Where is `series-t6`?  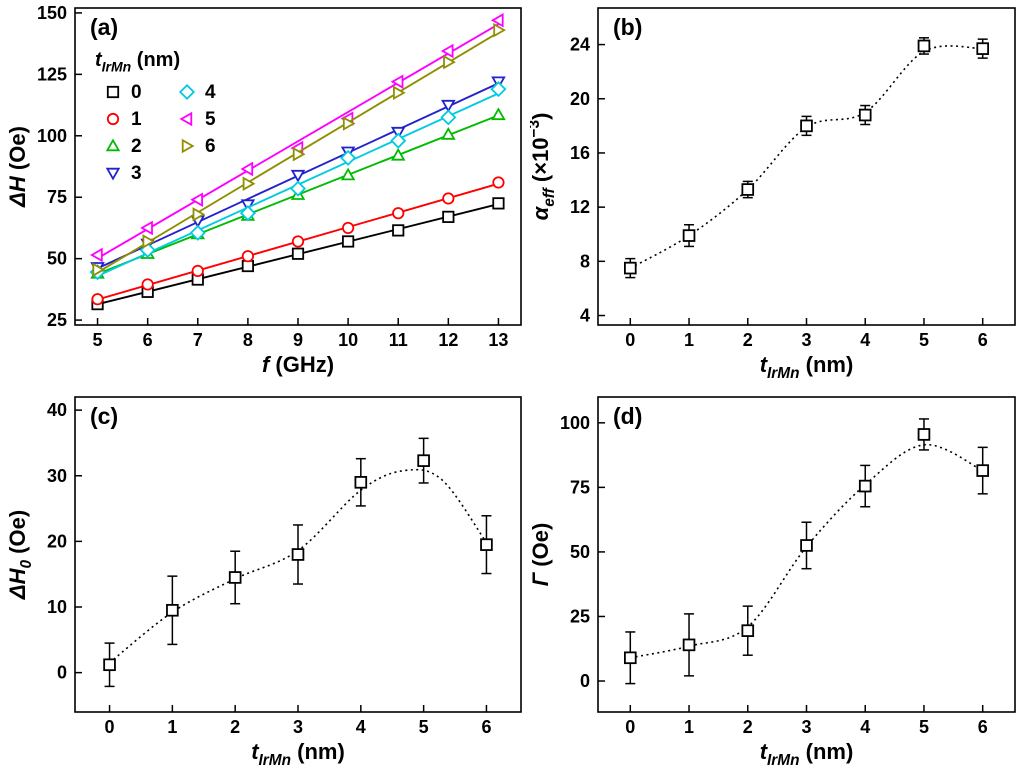 series-t6 is located at coordinates (299, 149).